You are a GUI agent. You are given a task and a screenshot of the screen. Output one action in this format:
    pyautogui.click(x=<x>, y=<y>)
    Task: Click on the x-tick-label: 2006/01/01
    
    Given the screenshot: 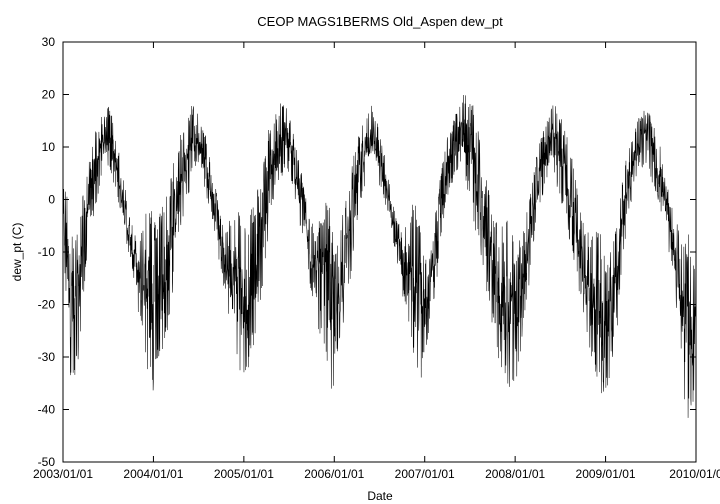 What is the action you would take?
    pyautogui.click(x=334, y=474)
    